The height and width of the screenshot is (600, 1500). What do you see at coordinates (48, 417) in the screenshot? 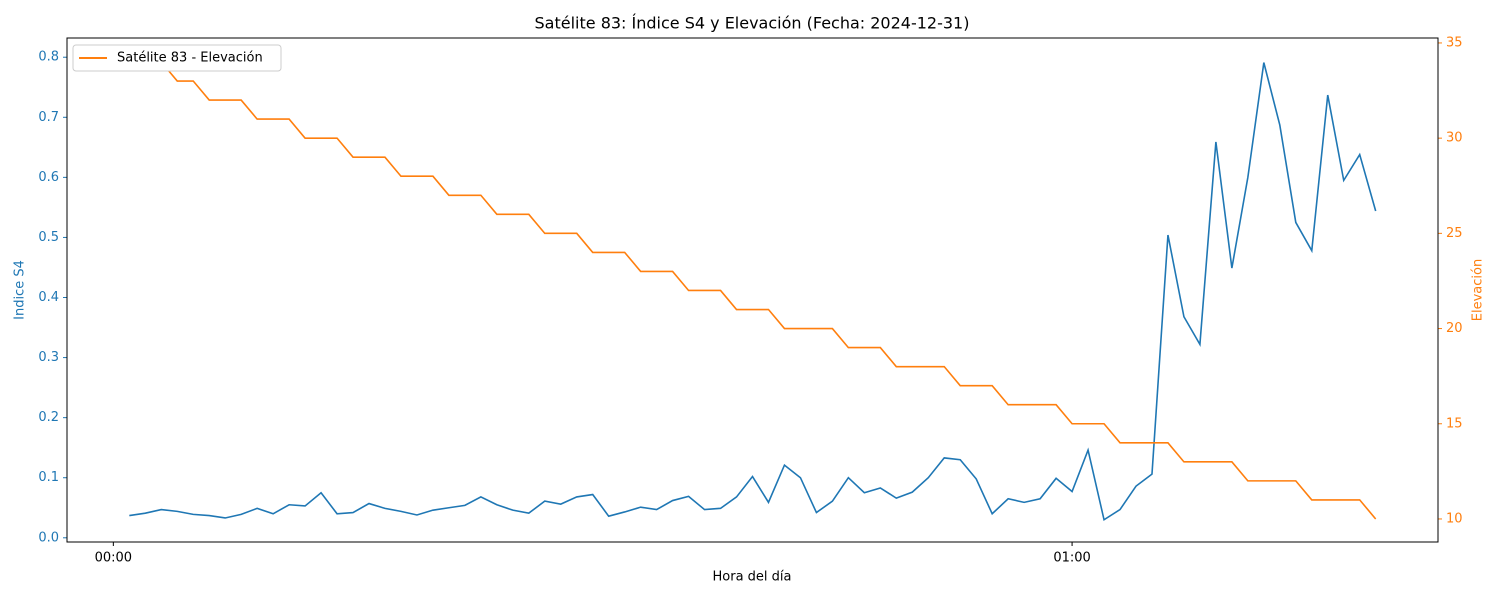
I see `y-tick-label: 0.2` at bounding box center [48, 417].